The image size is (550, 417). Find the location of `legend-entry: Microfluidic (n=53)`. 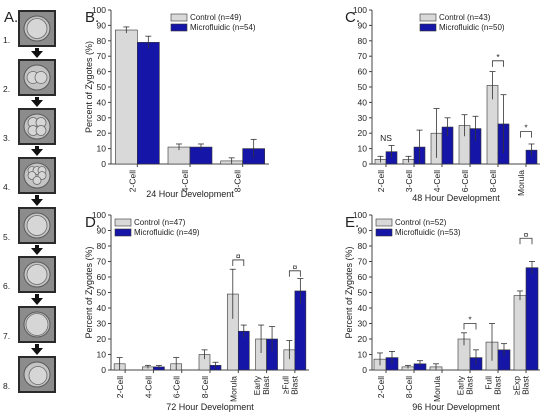

legend-entry: Microfluidic (n=53) is located at coordinates (428, 232).